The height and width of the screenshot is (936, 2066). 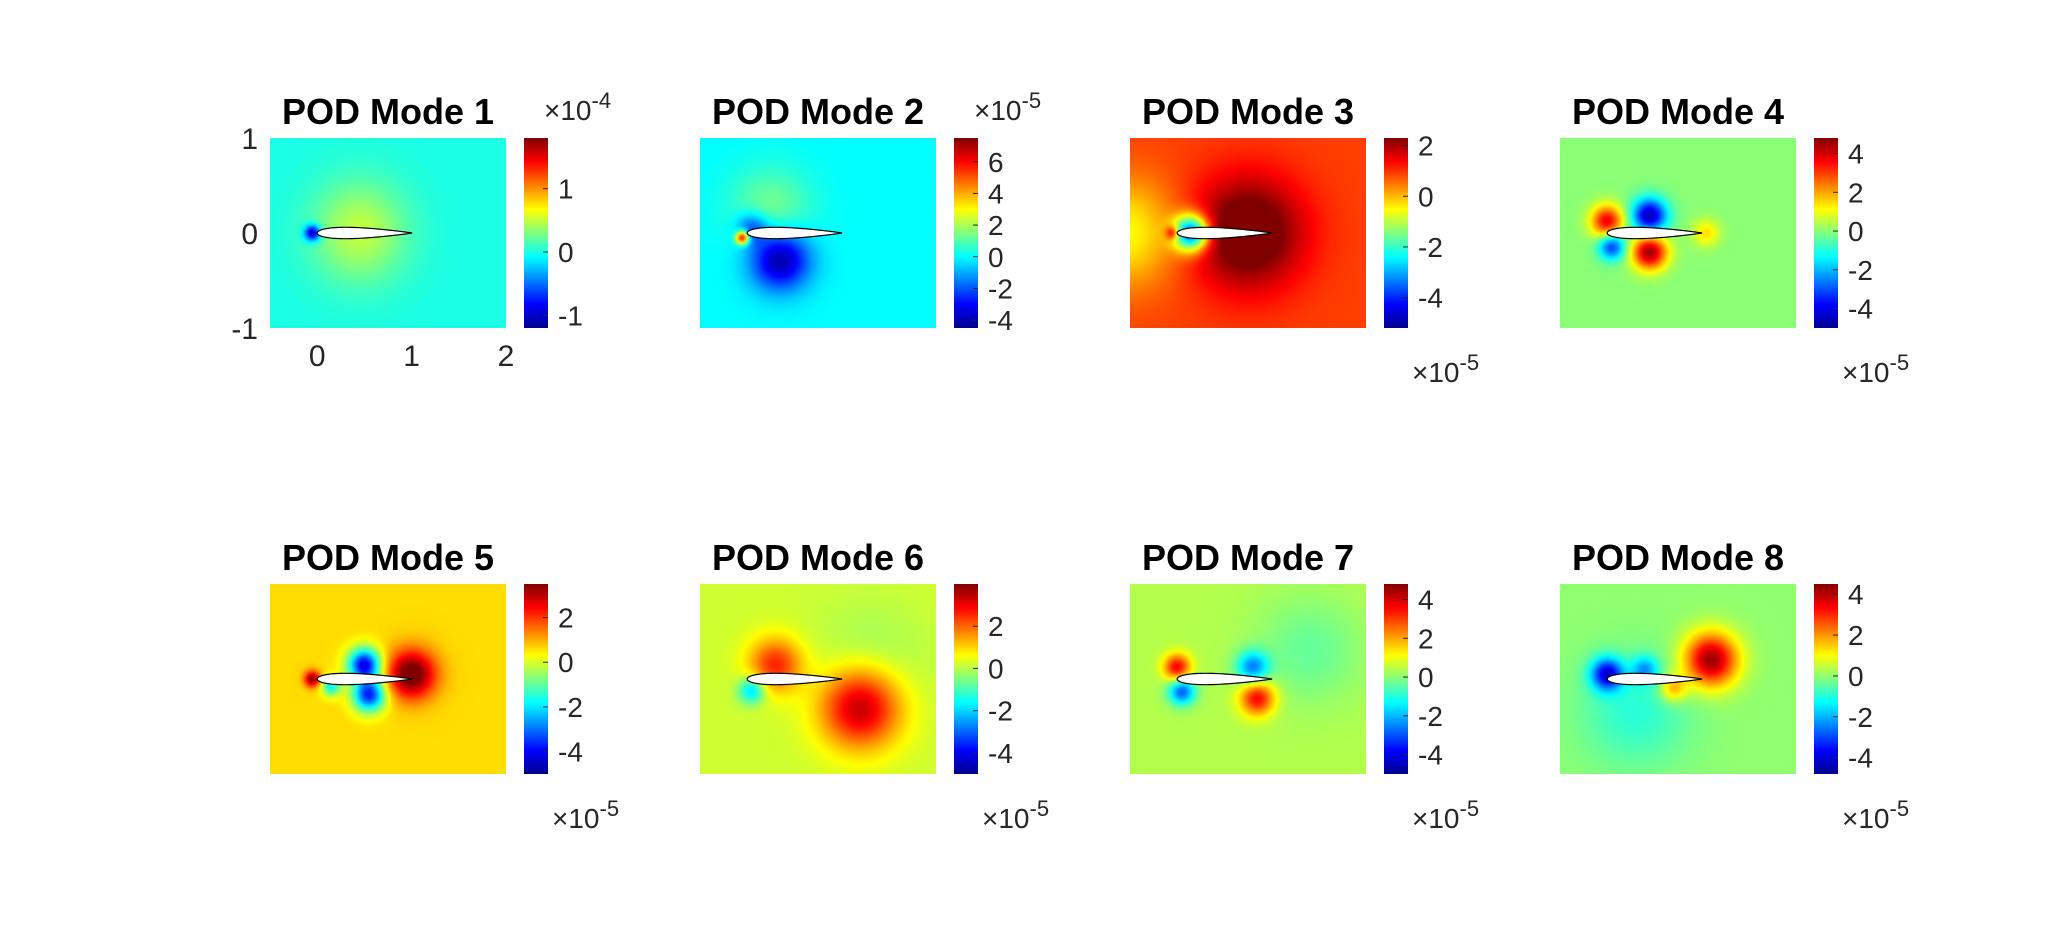 I want to click on subplot-title: POD Mode 5, so click(x=388, y=557).